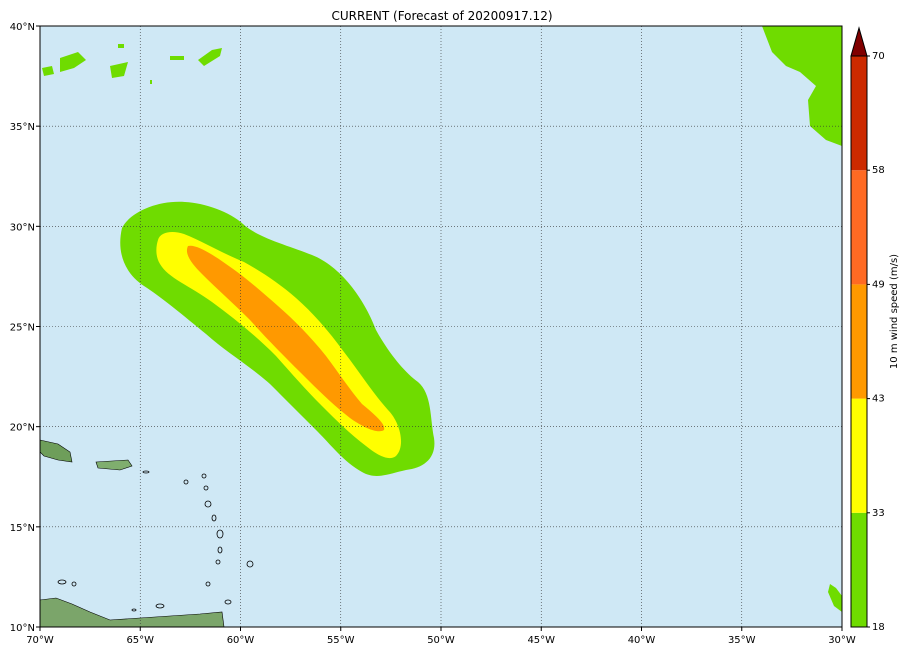 This screenshot has width=910, height=654. Describe the element at coordinates (875, 329) in the screenshot. I see `colorbar: 18 33 43 49 58 70 10 m wind speed (m/s)` at that location.